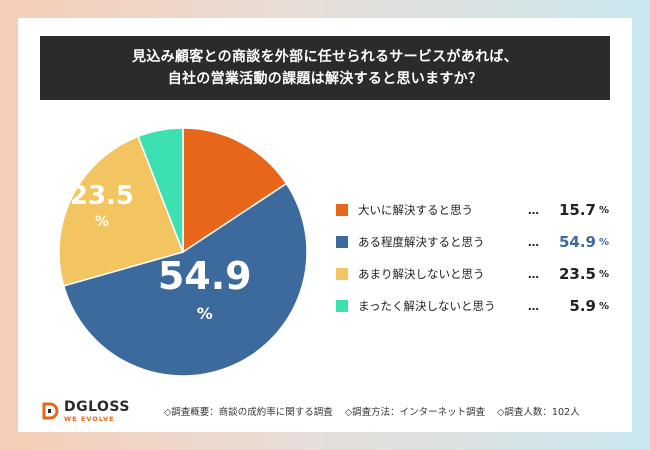 The width and height of the screenshot is (650, 450). Describe the element at coordinates (478, 210) in the screenshot. I see `legend-item: 大いに解決すると思う … 15.7%` at that location.